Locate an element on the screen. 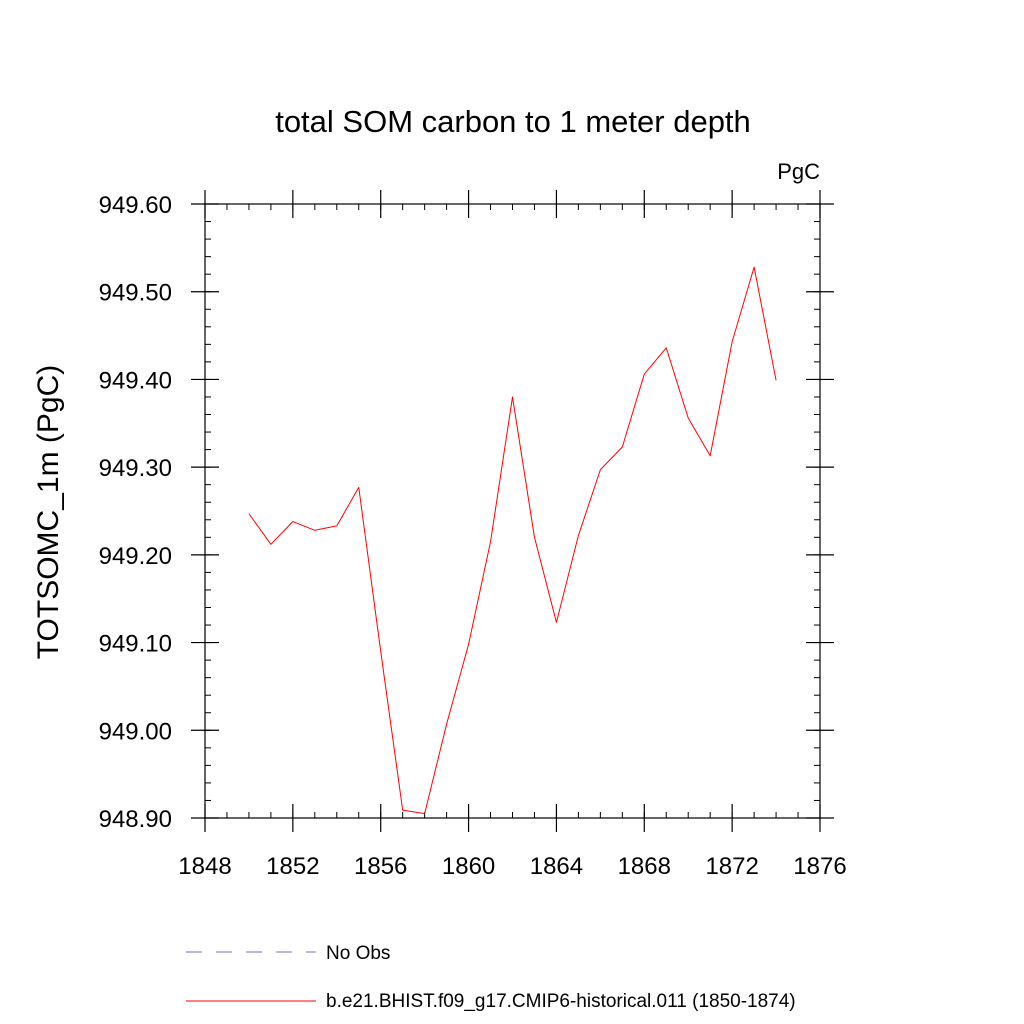  x-tick-labels: 1848 1852 1856 1860 1864 1868 1872 1876 is located at coordinates (512, 866).